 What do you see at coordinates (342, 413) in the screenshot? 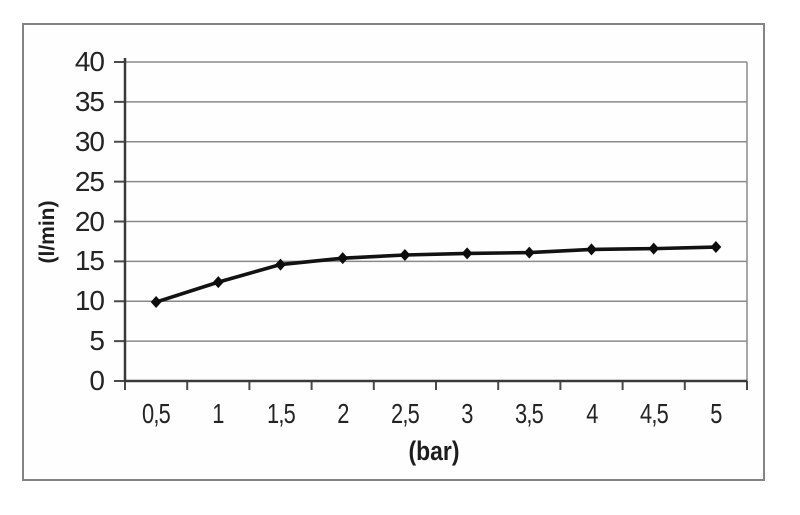
I see `x-tick-label-2: 2` at bounding box center [342, 413].